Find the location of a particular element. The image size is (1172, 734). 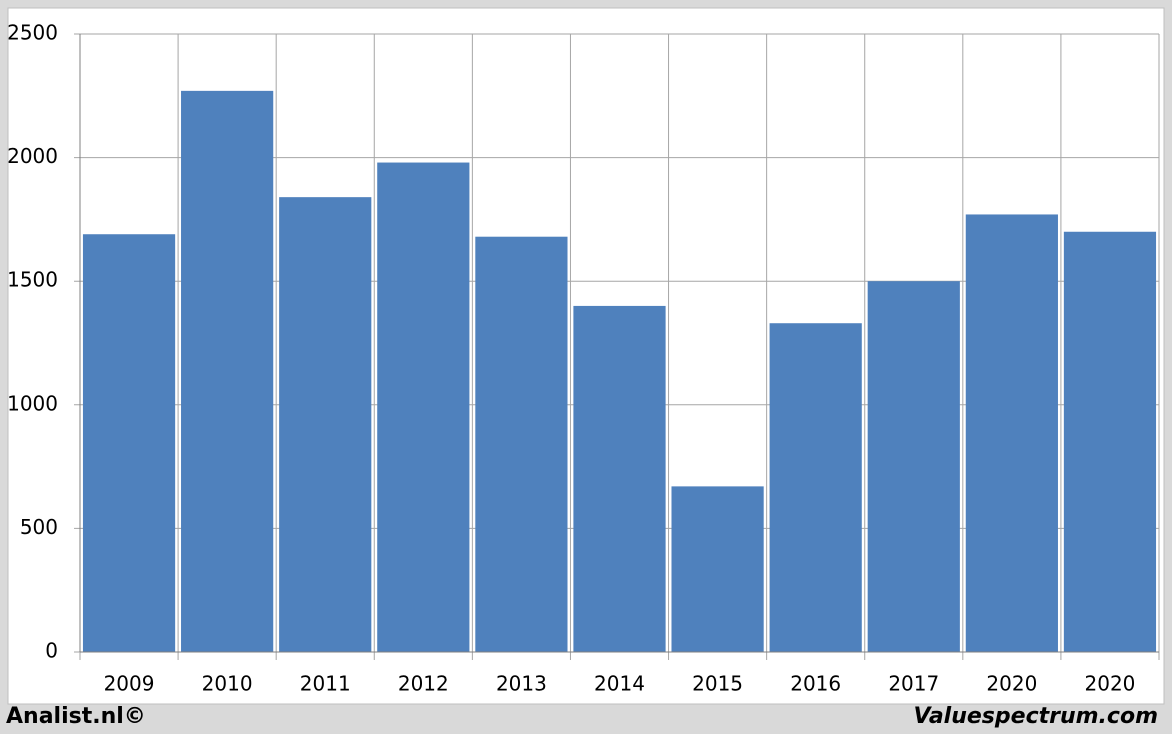

x-tick-label: 2015 is located at coordinates (717, 684).